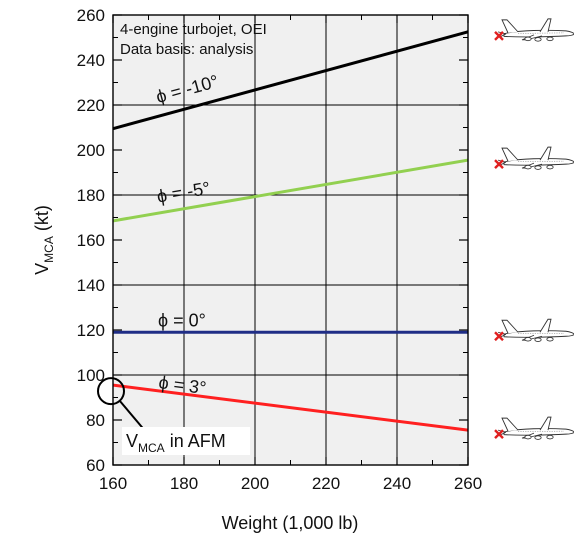  What do you see at coordinates (91, 60) in the screenshot?
I see `y-tick-label: 240` at bounding box center [91, 60].